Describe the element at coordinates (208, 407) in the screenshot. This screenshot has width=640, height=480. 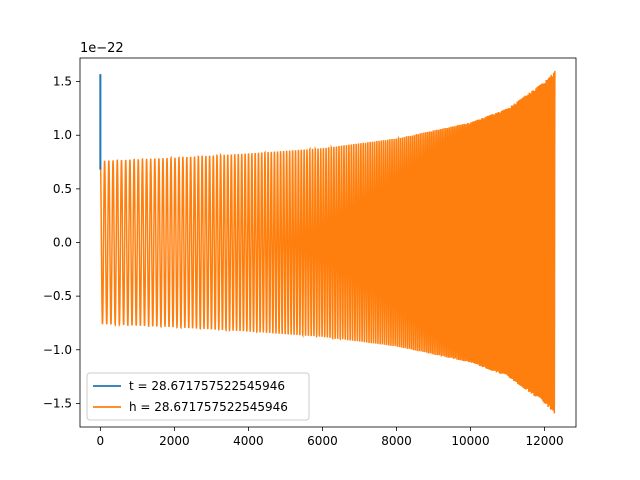
I see `legend-label: h = 28.671757522545946` at that location.